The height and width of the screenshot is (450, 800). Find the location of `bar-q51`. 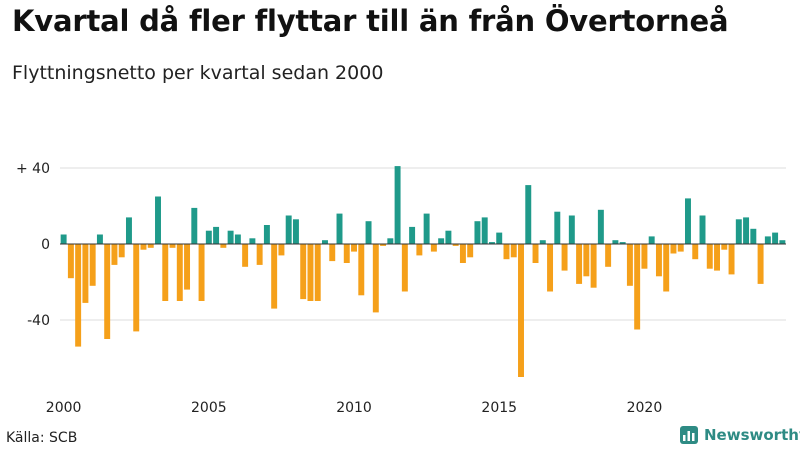

bar-q51 is located at coordinates (426, 228).